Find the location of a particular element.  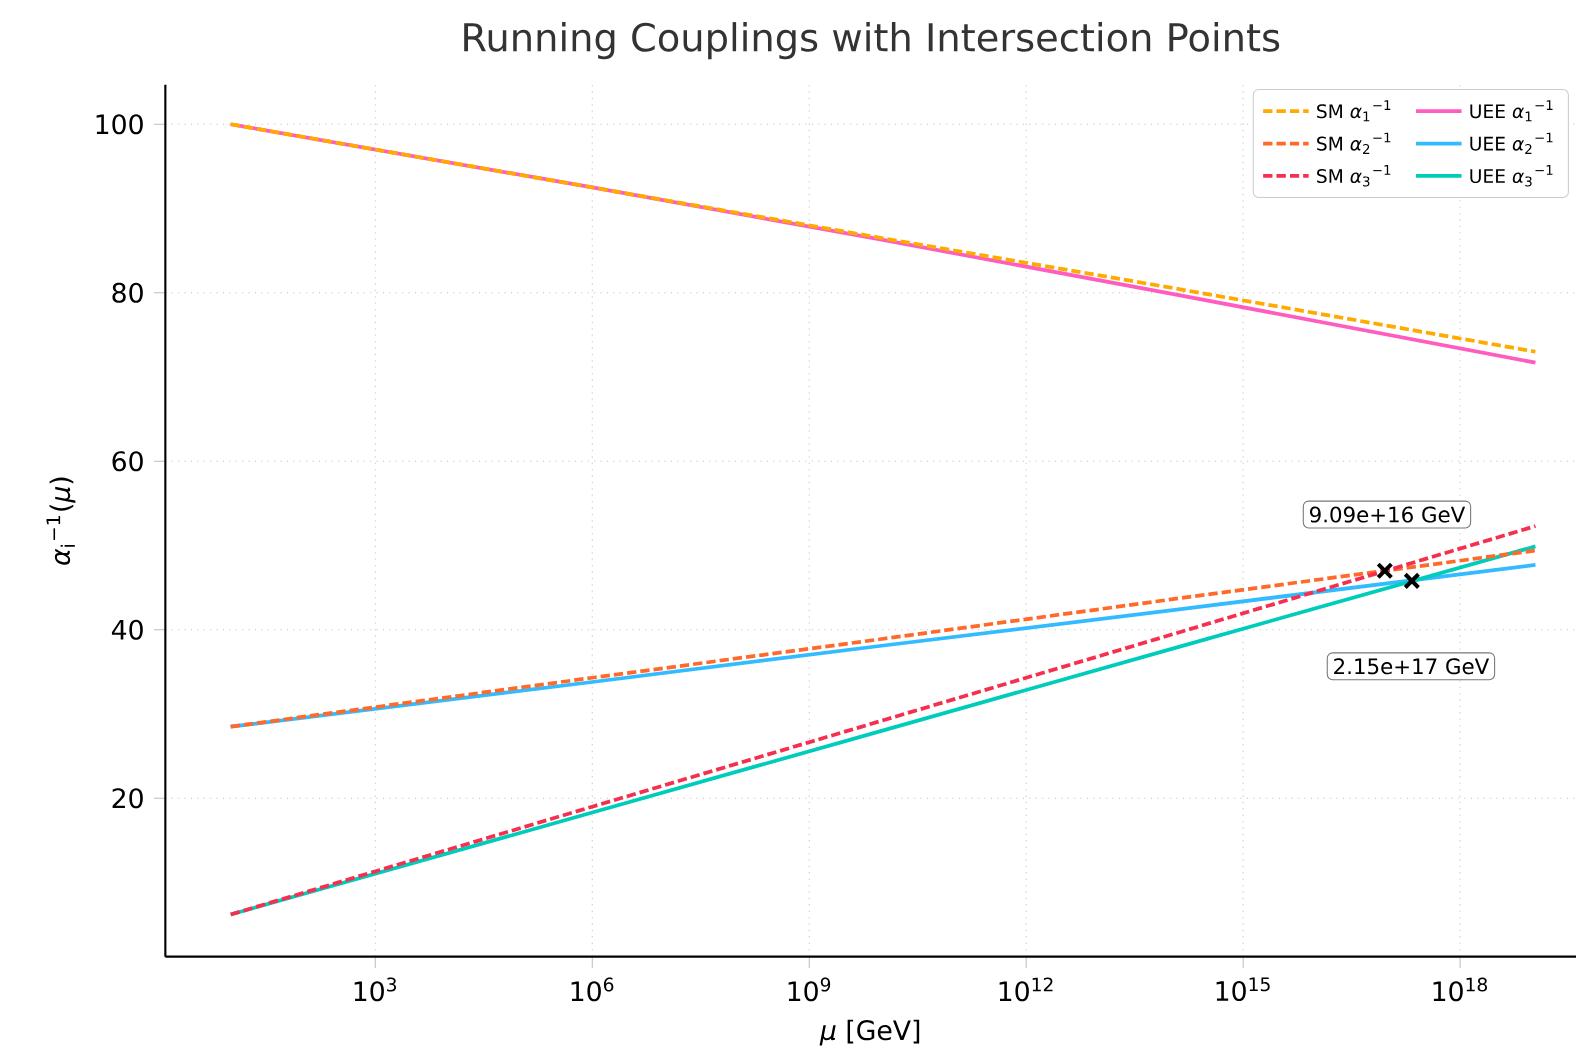

x-tick-label: 10$^{18}$ is located at coordinates (1460, 989).